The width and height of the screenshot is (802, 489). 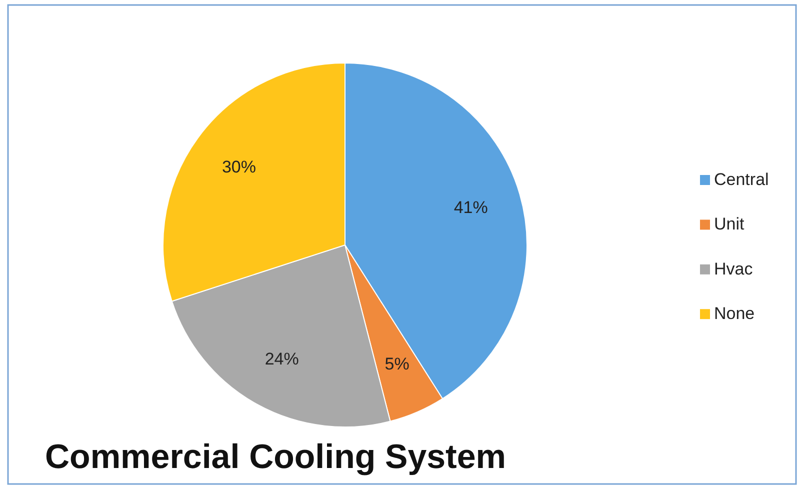 What do you see at coordinates (729, 224) in the screenshot?
I see `legend-label: Unit` at bounding box center [729, 224].